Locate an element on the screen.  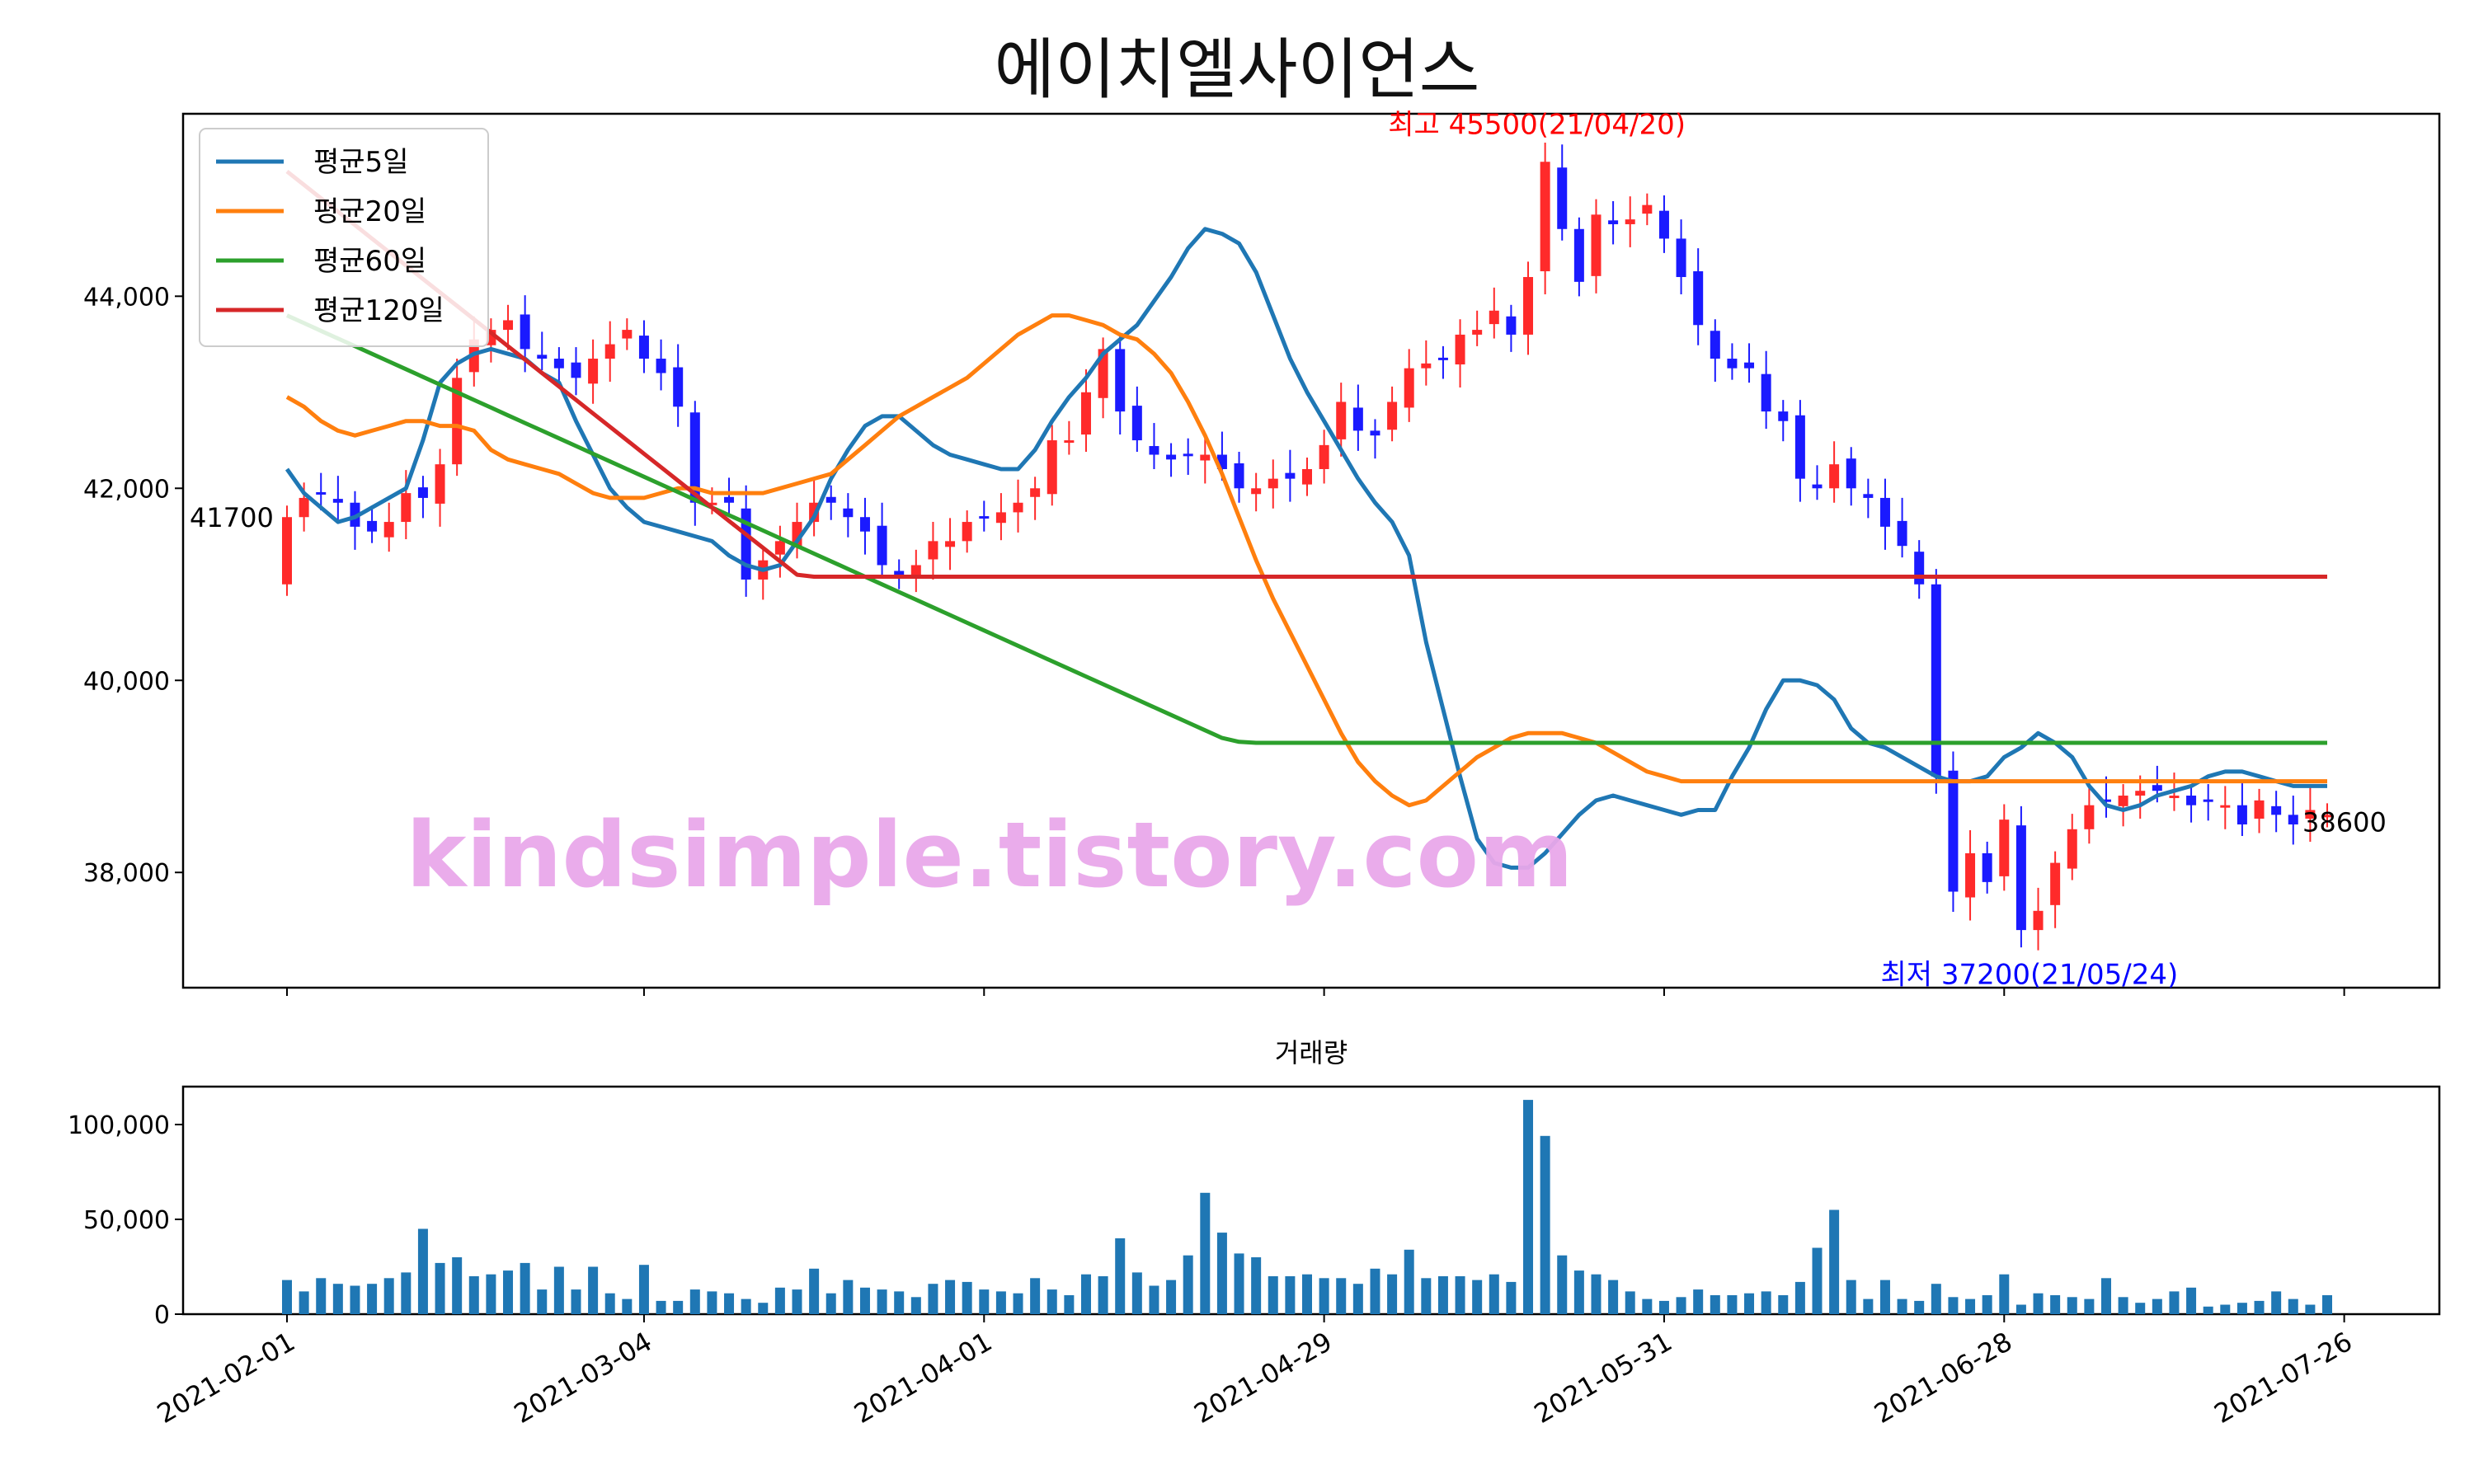
legend-label: 평균5일 is located at coordinates (360, 162).